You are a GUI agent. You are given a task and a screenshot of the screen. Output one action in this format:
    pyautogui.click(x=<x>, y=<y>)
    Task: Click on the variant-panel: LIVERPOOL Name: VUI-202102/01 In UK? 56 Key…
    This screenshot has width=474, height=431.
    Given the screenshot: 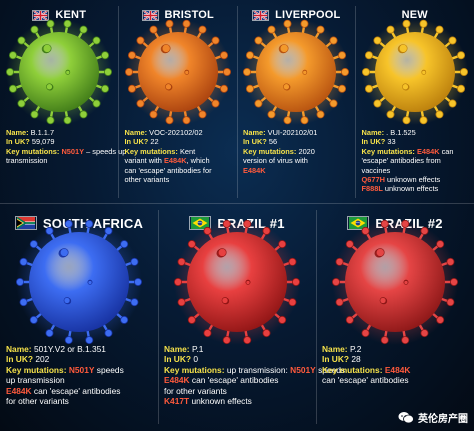 What is the action you would take?
    pyautogui.click(x=296, y=102)
    